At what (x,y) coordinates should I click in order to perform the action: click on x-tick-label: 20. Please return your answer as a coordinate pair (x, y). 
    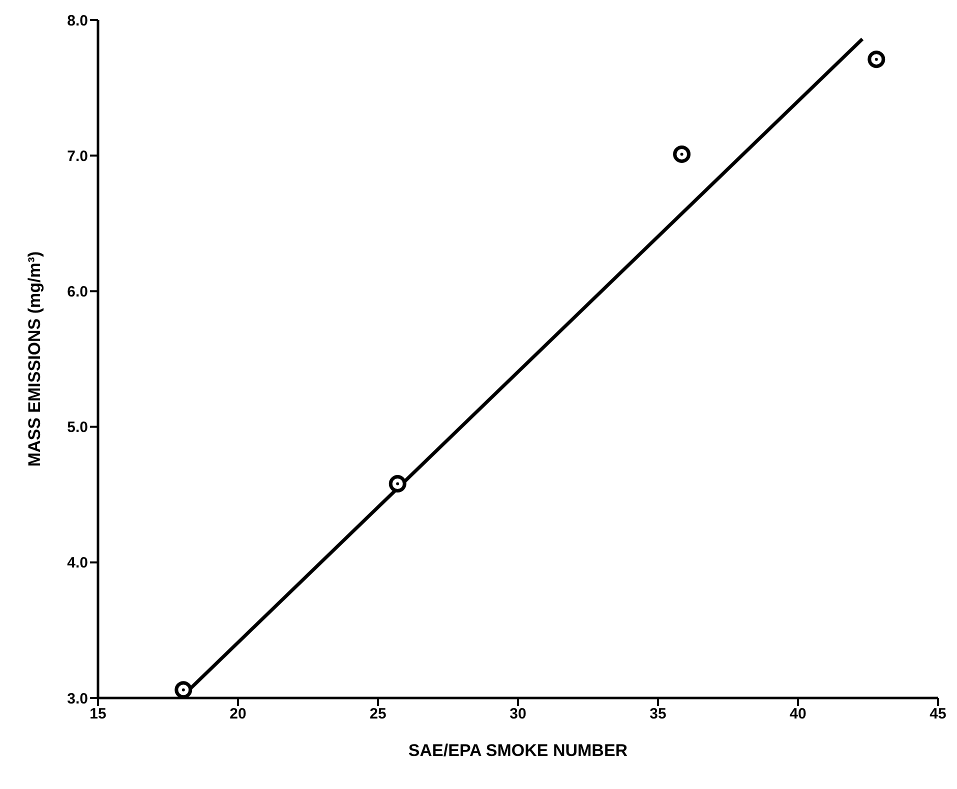
    Looking at the image, I should click on (238, 714).